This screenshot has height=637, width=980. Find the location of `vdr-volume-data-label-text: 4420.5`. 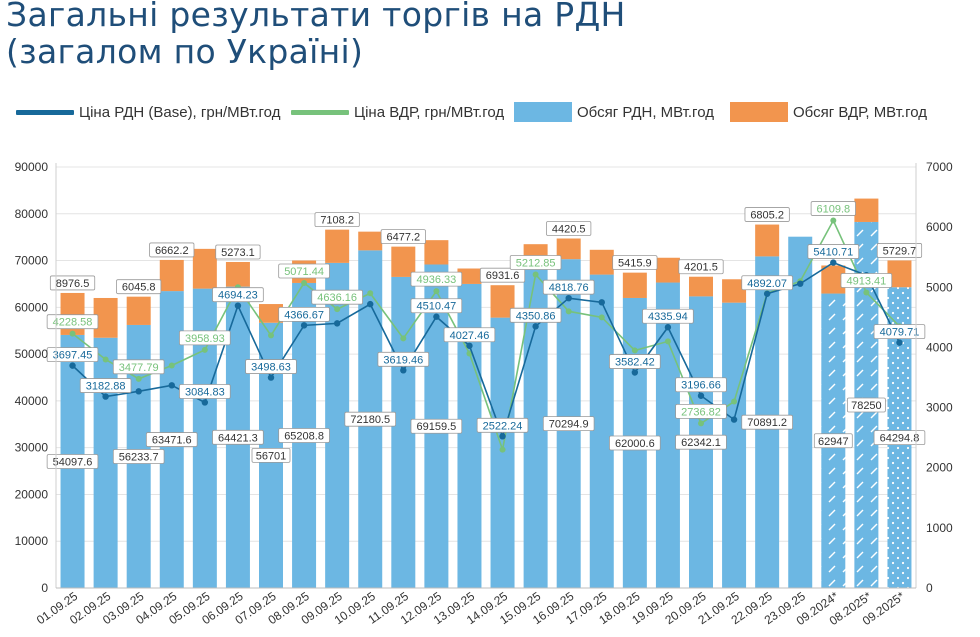

vdr-volume-data-label-text: 4420.5 is located at coordinates (569, 229).